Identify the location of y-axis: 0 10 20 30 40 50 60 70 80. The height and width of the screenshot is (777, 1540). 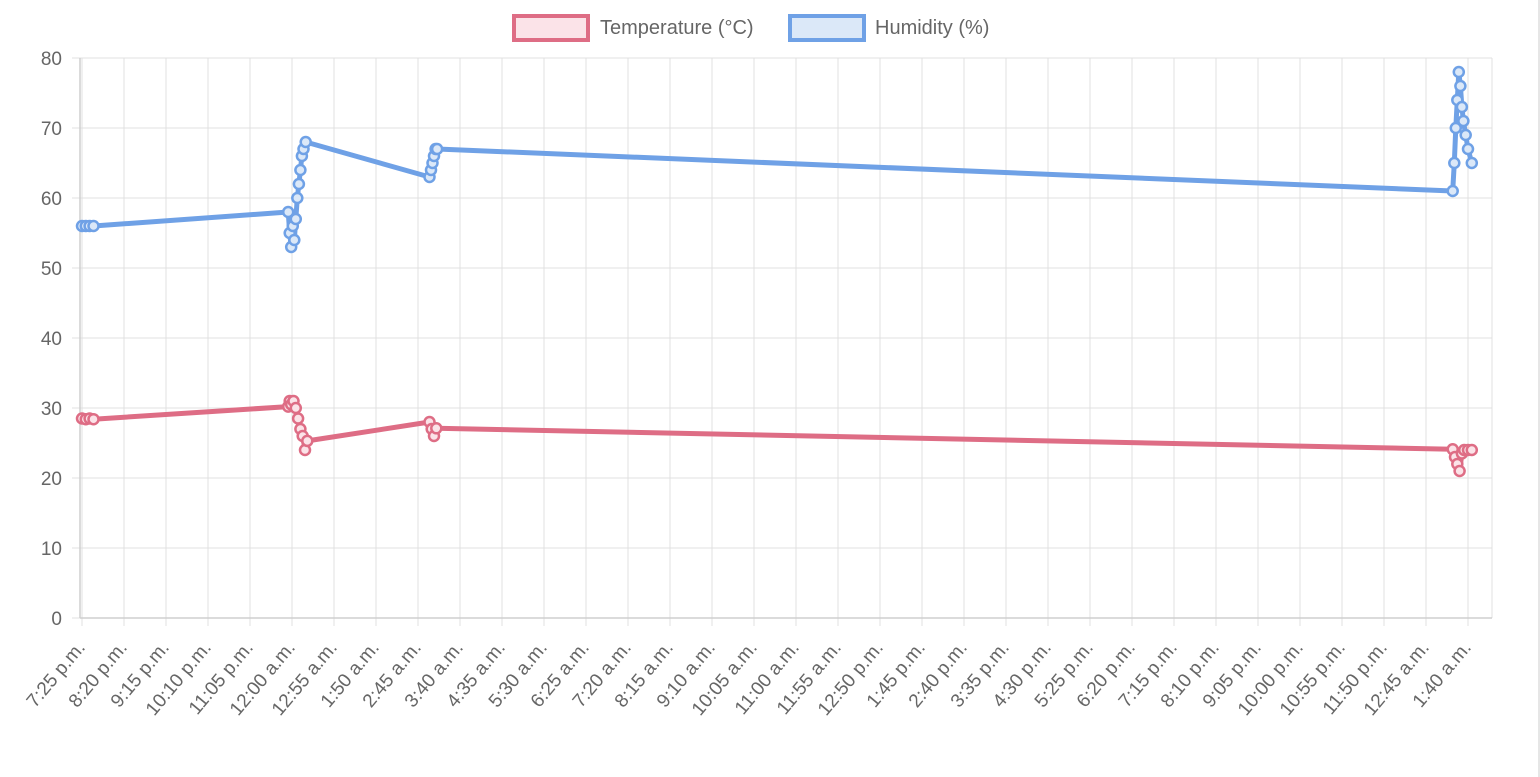
(51, 339).